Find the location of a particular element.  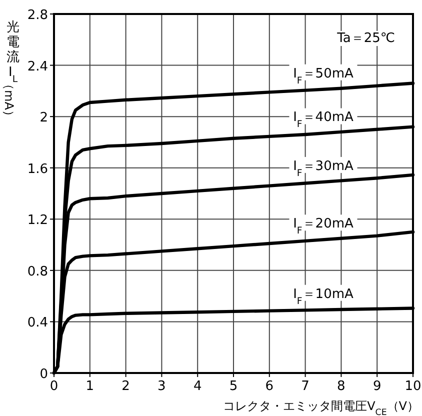

series-label: I$_{F}$＝40mA is located at coordinates (323, 120).